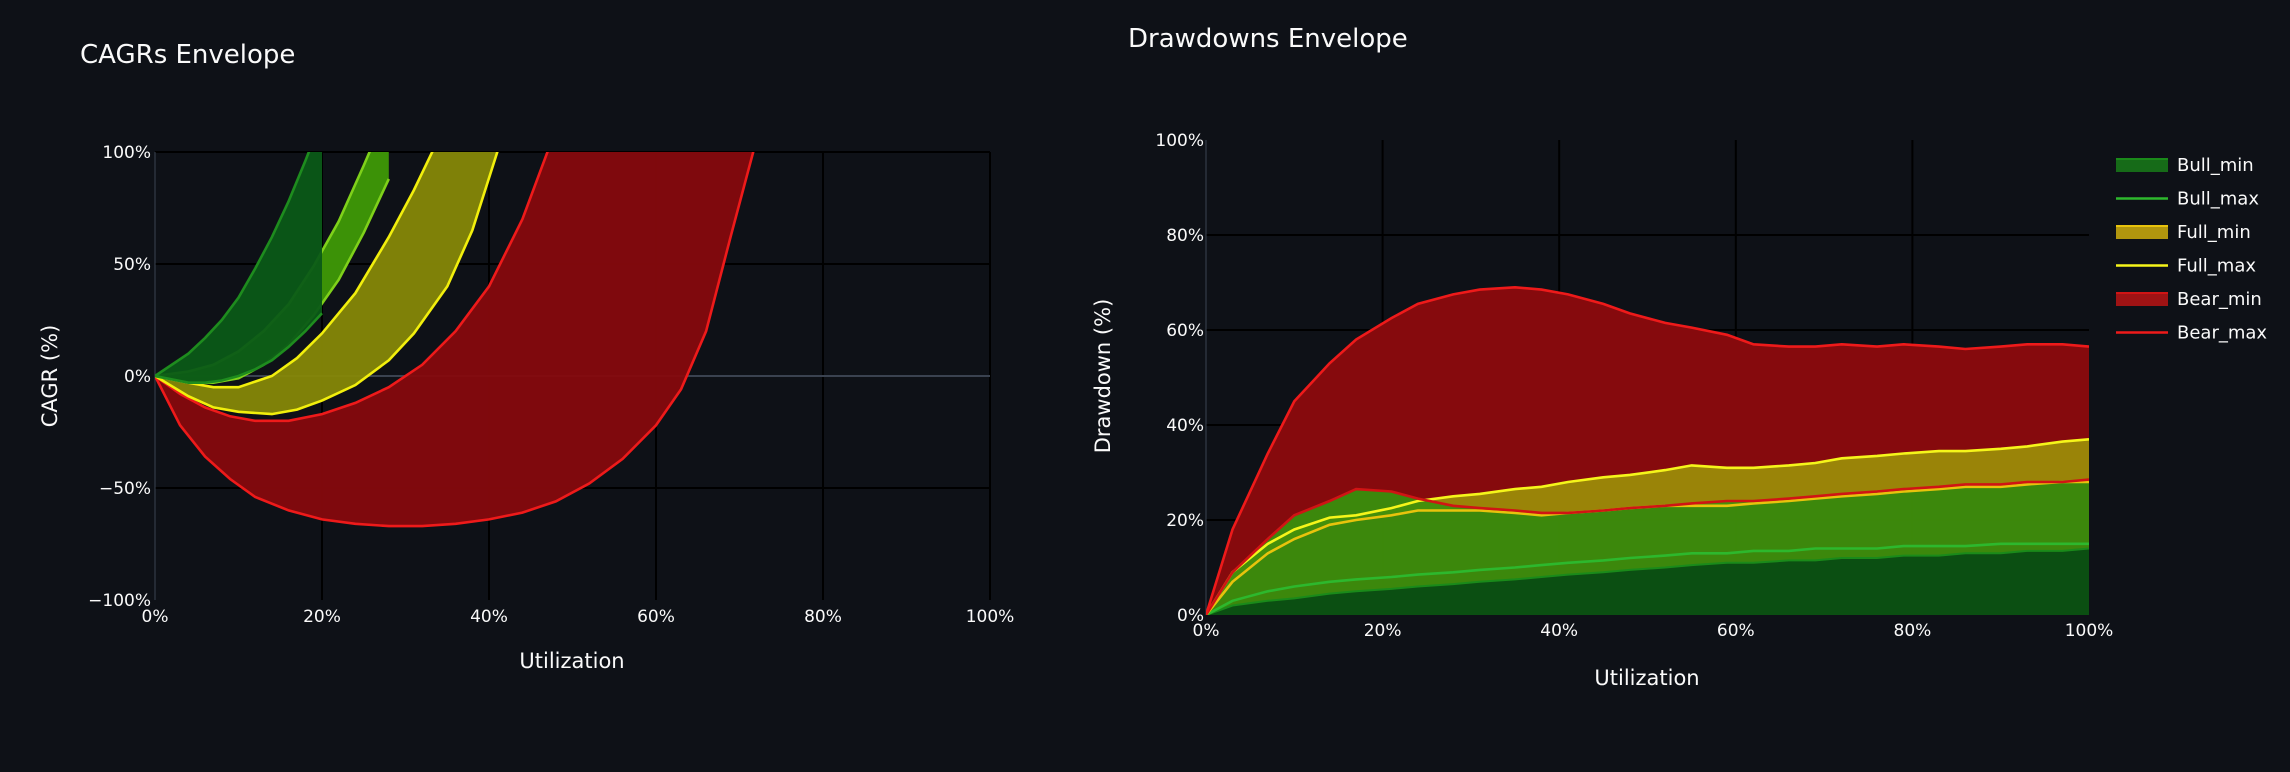 This screenshot has height=772, width=2290. I want to click on full-band-area, so click(1647, 527).